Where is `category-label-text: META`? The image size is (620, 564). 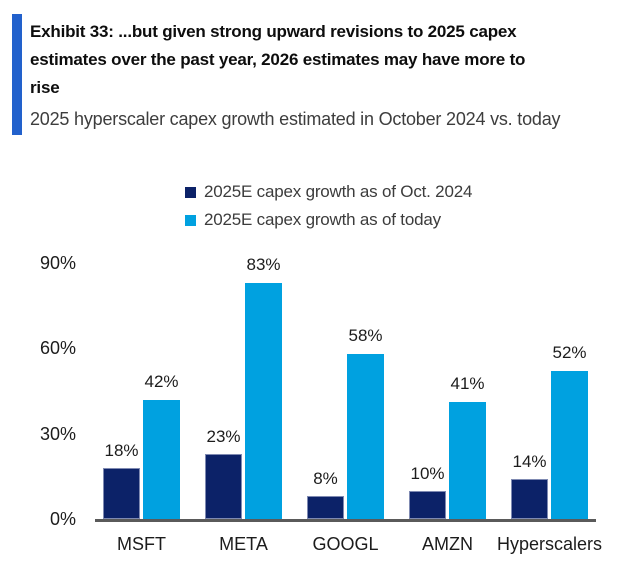
category-label-text: META is located at coordinates (243, 544).